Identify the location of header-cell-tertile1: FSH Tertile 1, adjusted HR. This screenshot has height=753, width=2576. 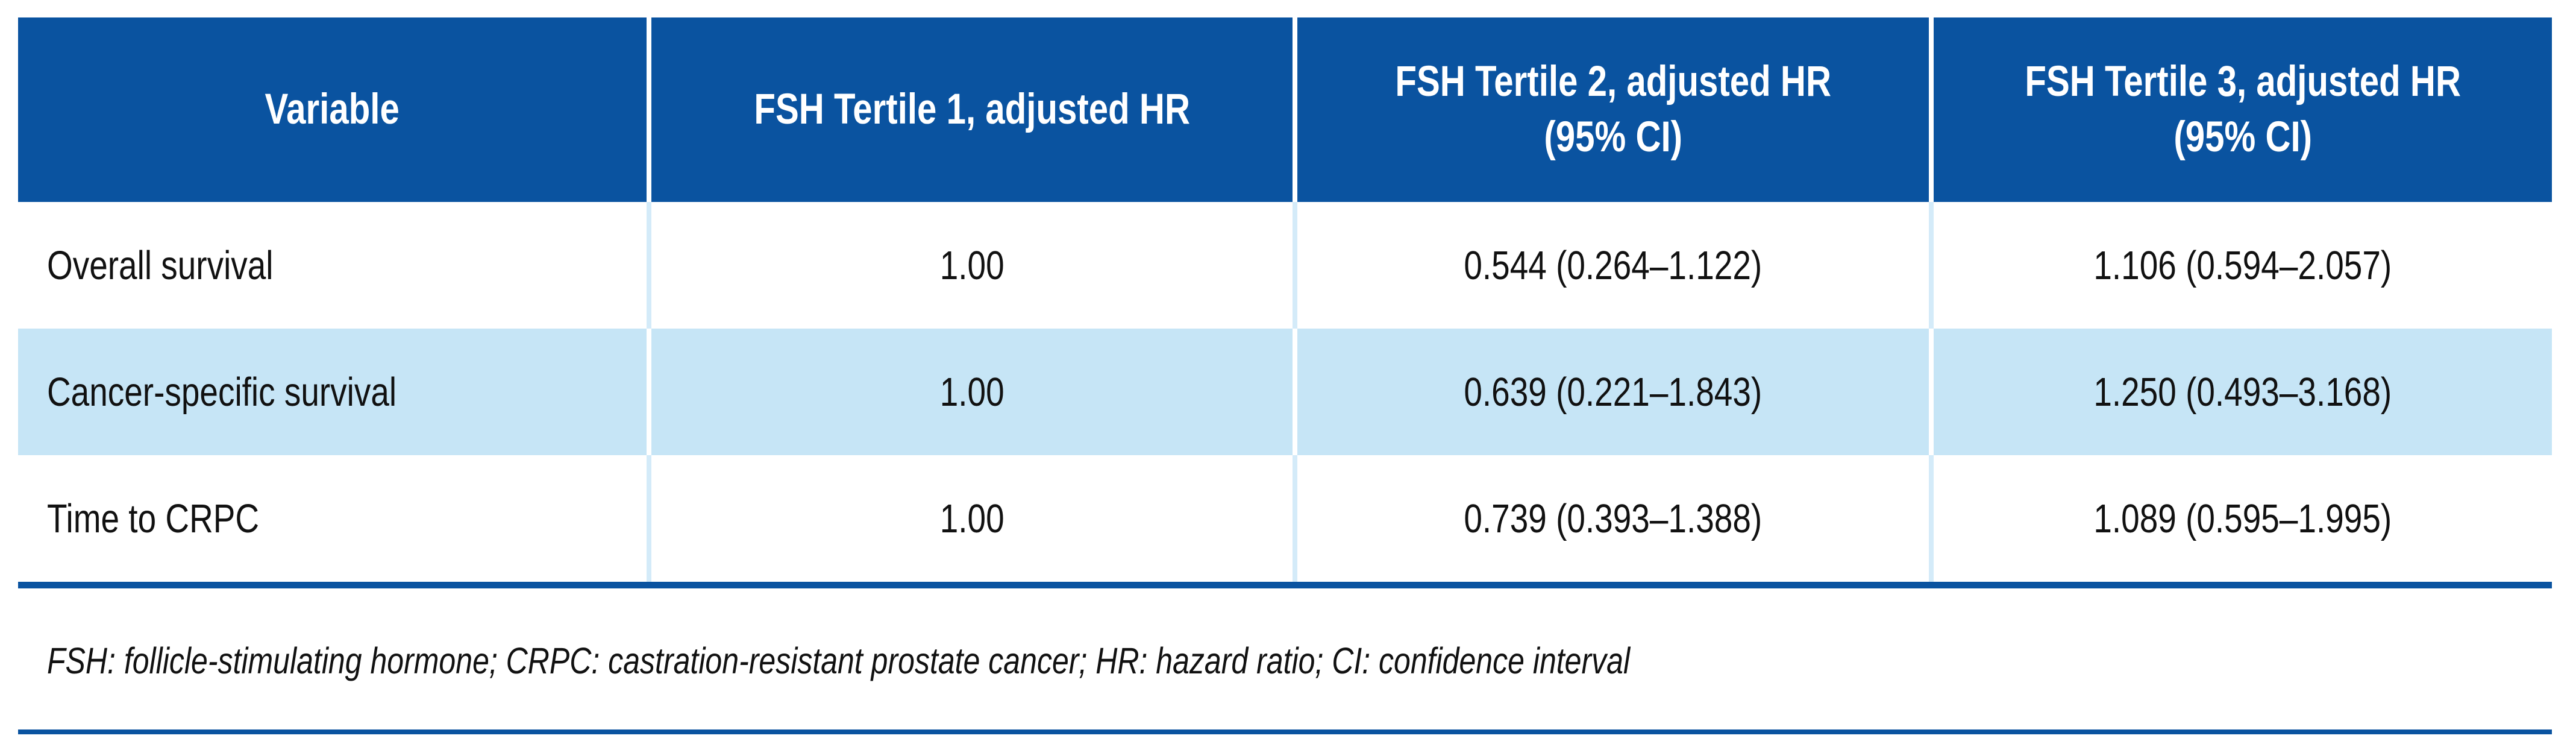
(969, 109).